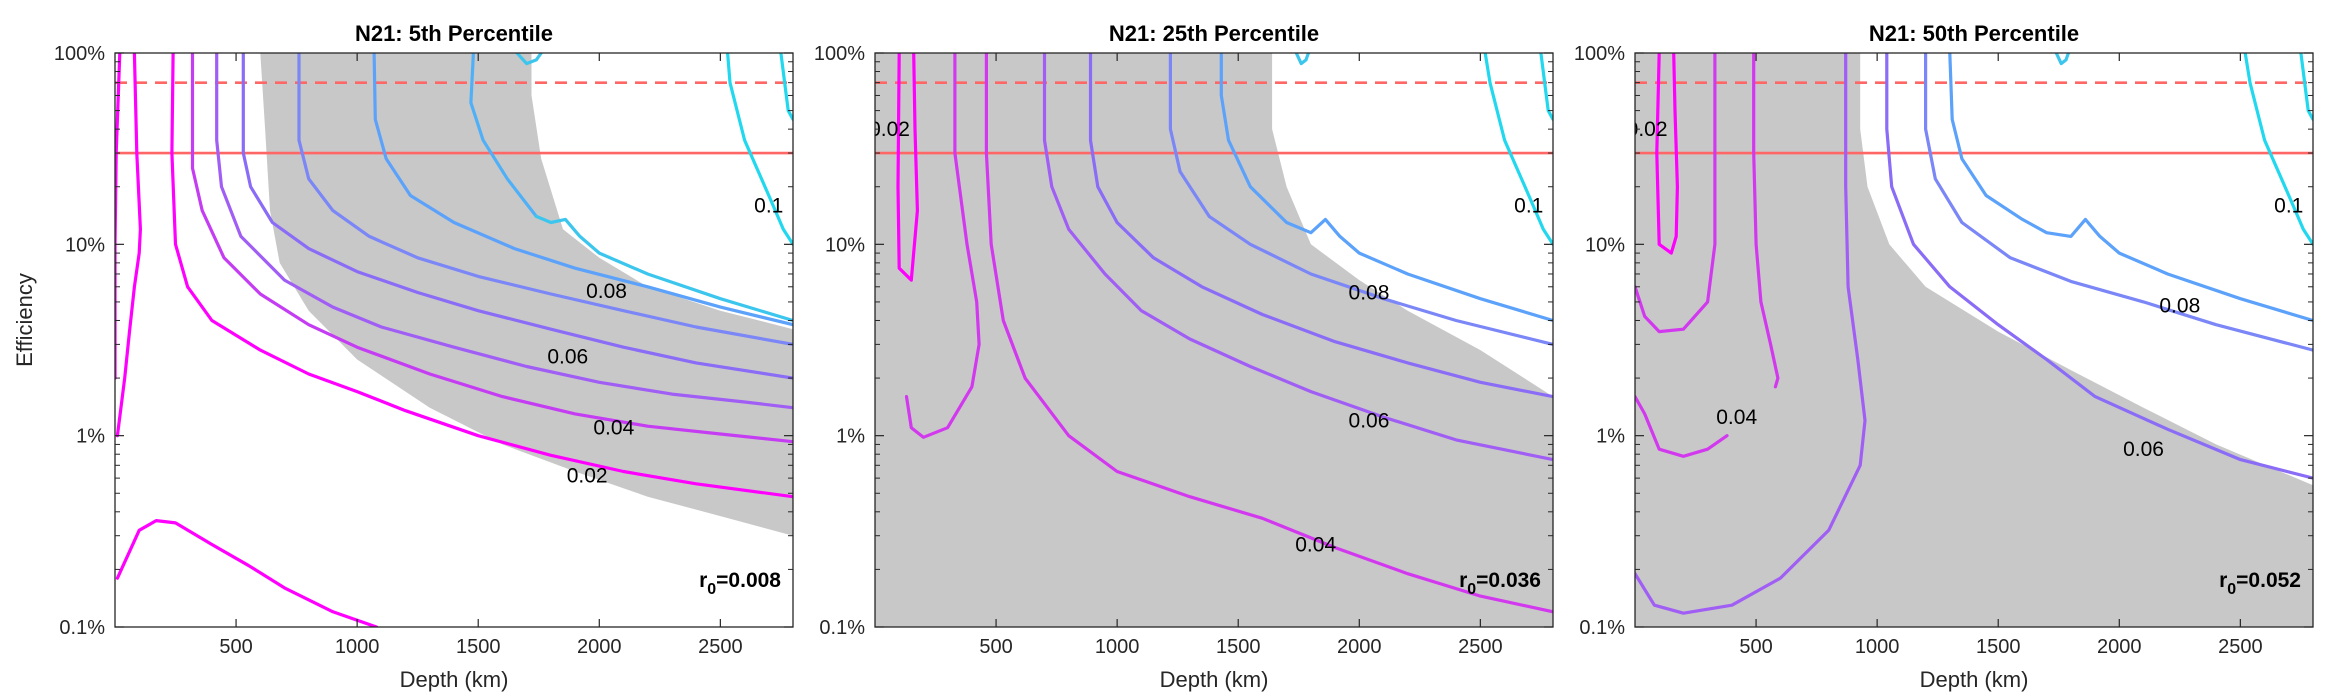  Describe the element at coordinates (454, 33) in the screenshot. I see `panel-title: N21: 5th Percentile` at that location.